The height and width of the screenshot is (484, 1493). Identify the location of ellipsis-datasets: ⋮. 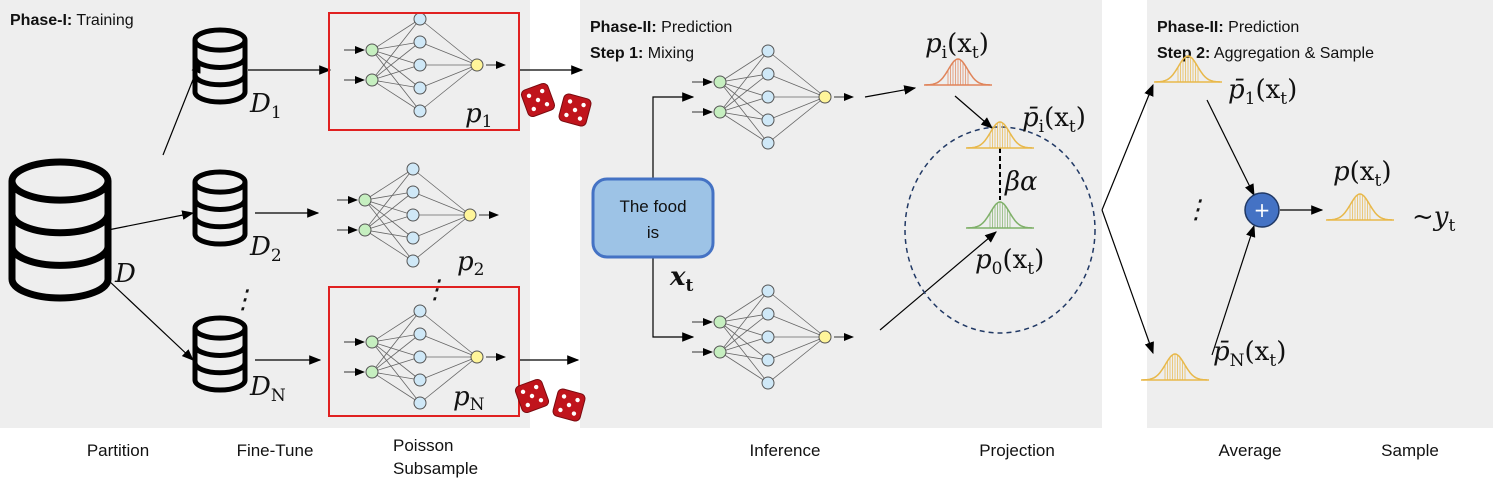
(243, 300).